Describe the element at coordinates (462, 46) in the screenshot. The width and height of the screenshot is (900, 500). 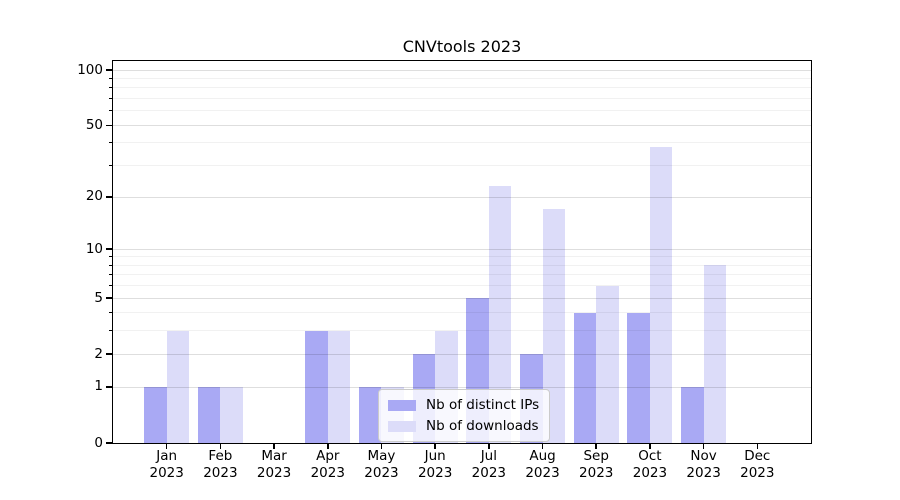
I see `chart-title: CNVtools 2023` at that location.